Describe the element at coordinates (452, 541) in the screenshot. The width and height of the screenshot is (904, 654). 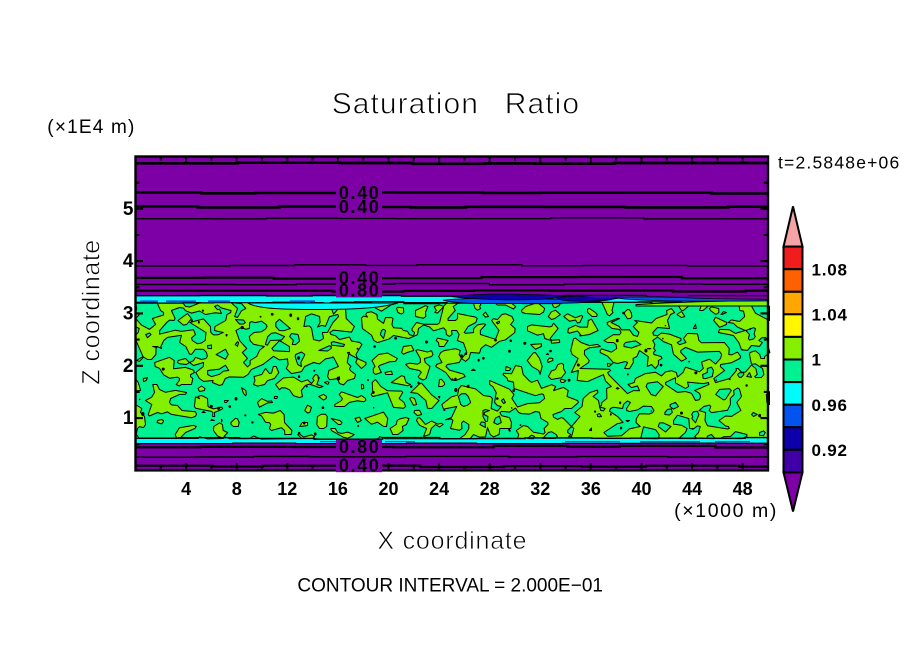
I see `svg-text: X coordinate` at that location.